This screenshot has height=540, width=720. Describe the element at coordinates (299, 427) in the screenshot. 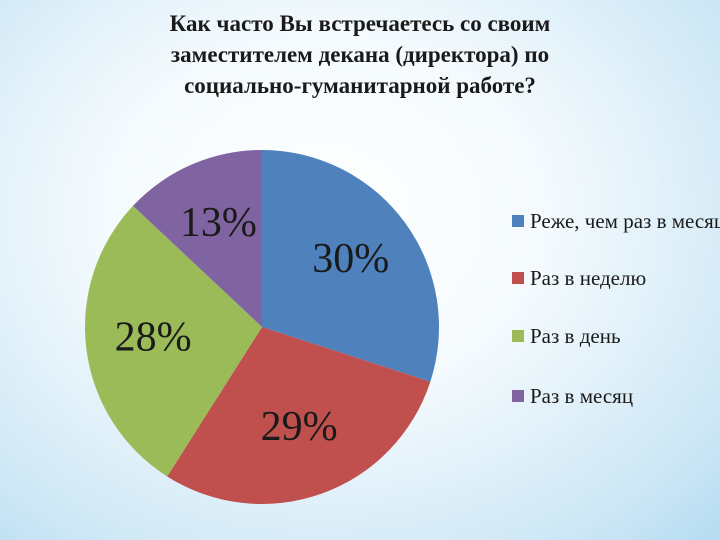

I see `data-label: 29%` at that location.